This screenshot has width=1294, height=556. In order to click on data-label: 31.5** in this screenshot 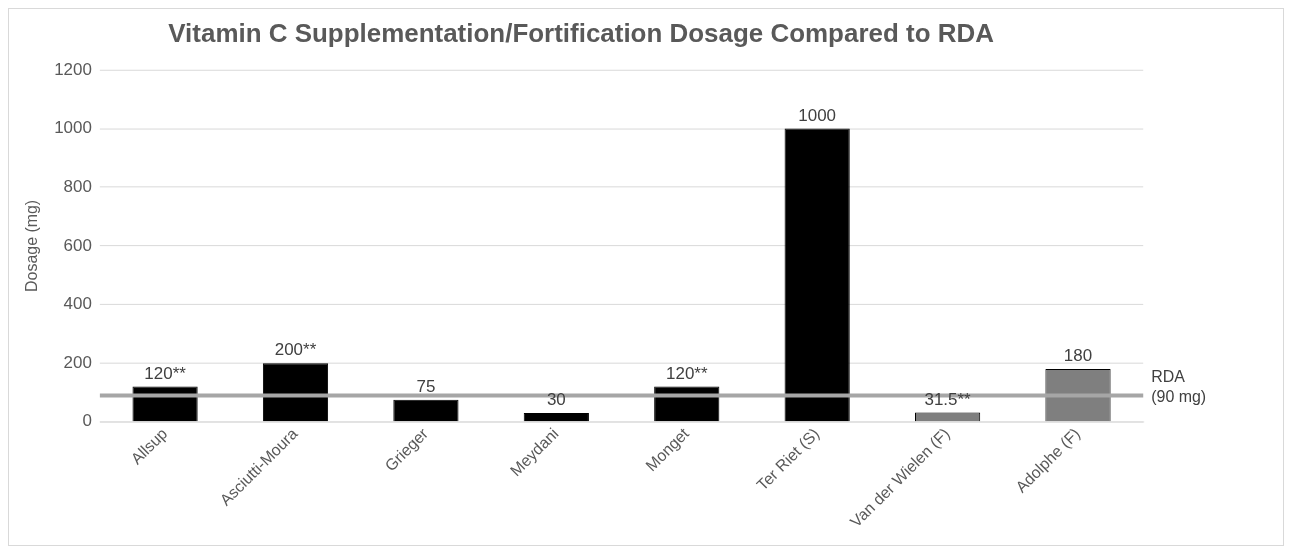, I will do `click(948, 399)`.